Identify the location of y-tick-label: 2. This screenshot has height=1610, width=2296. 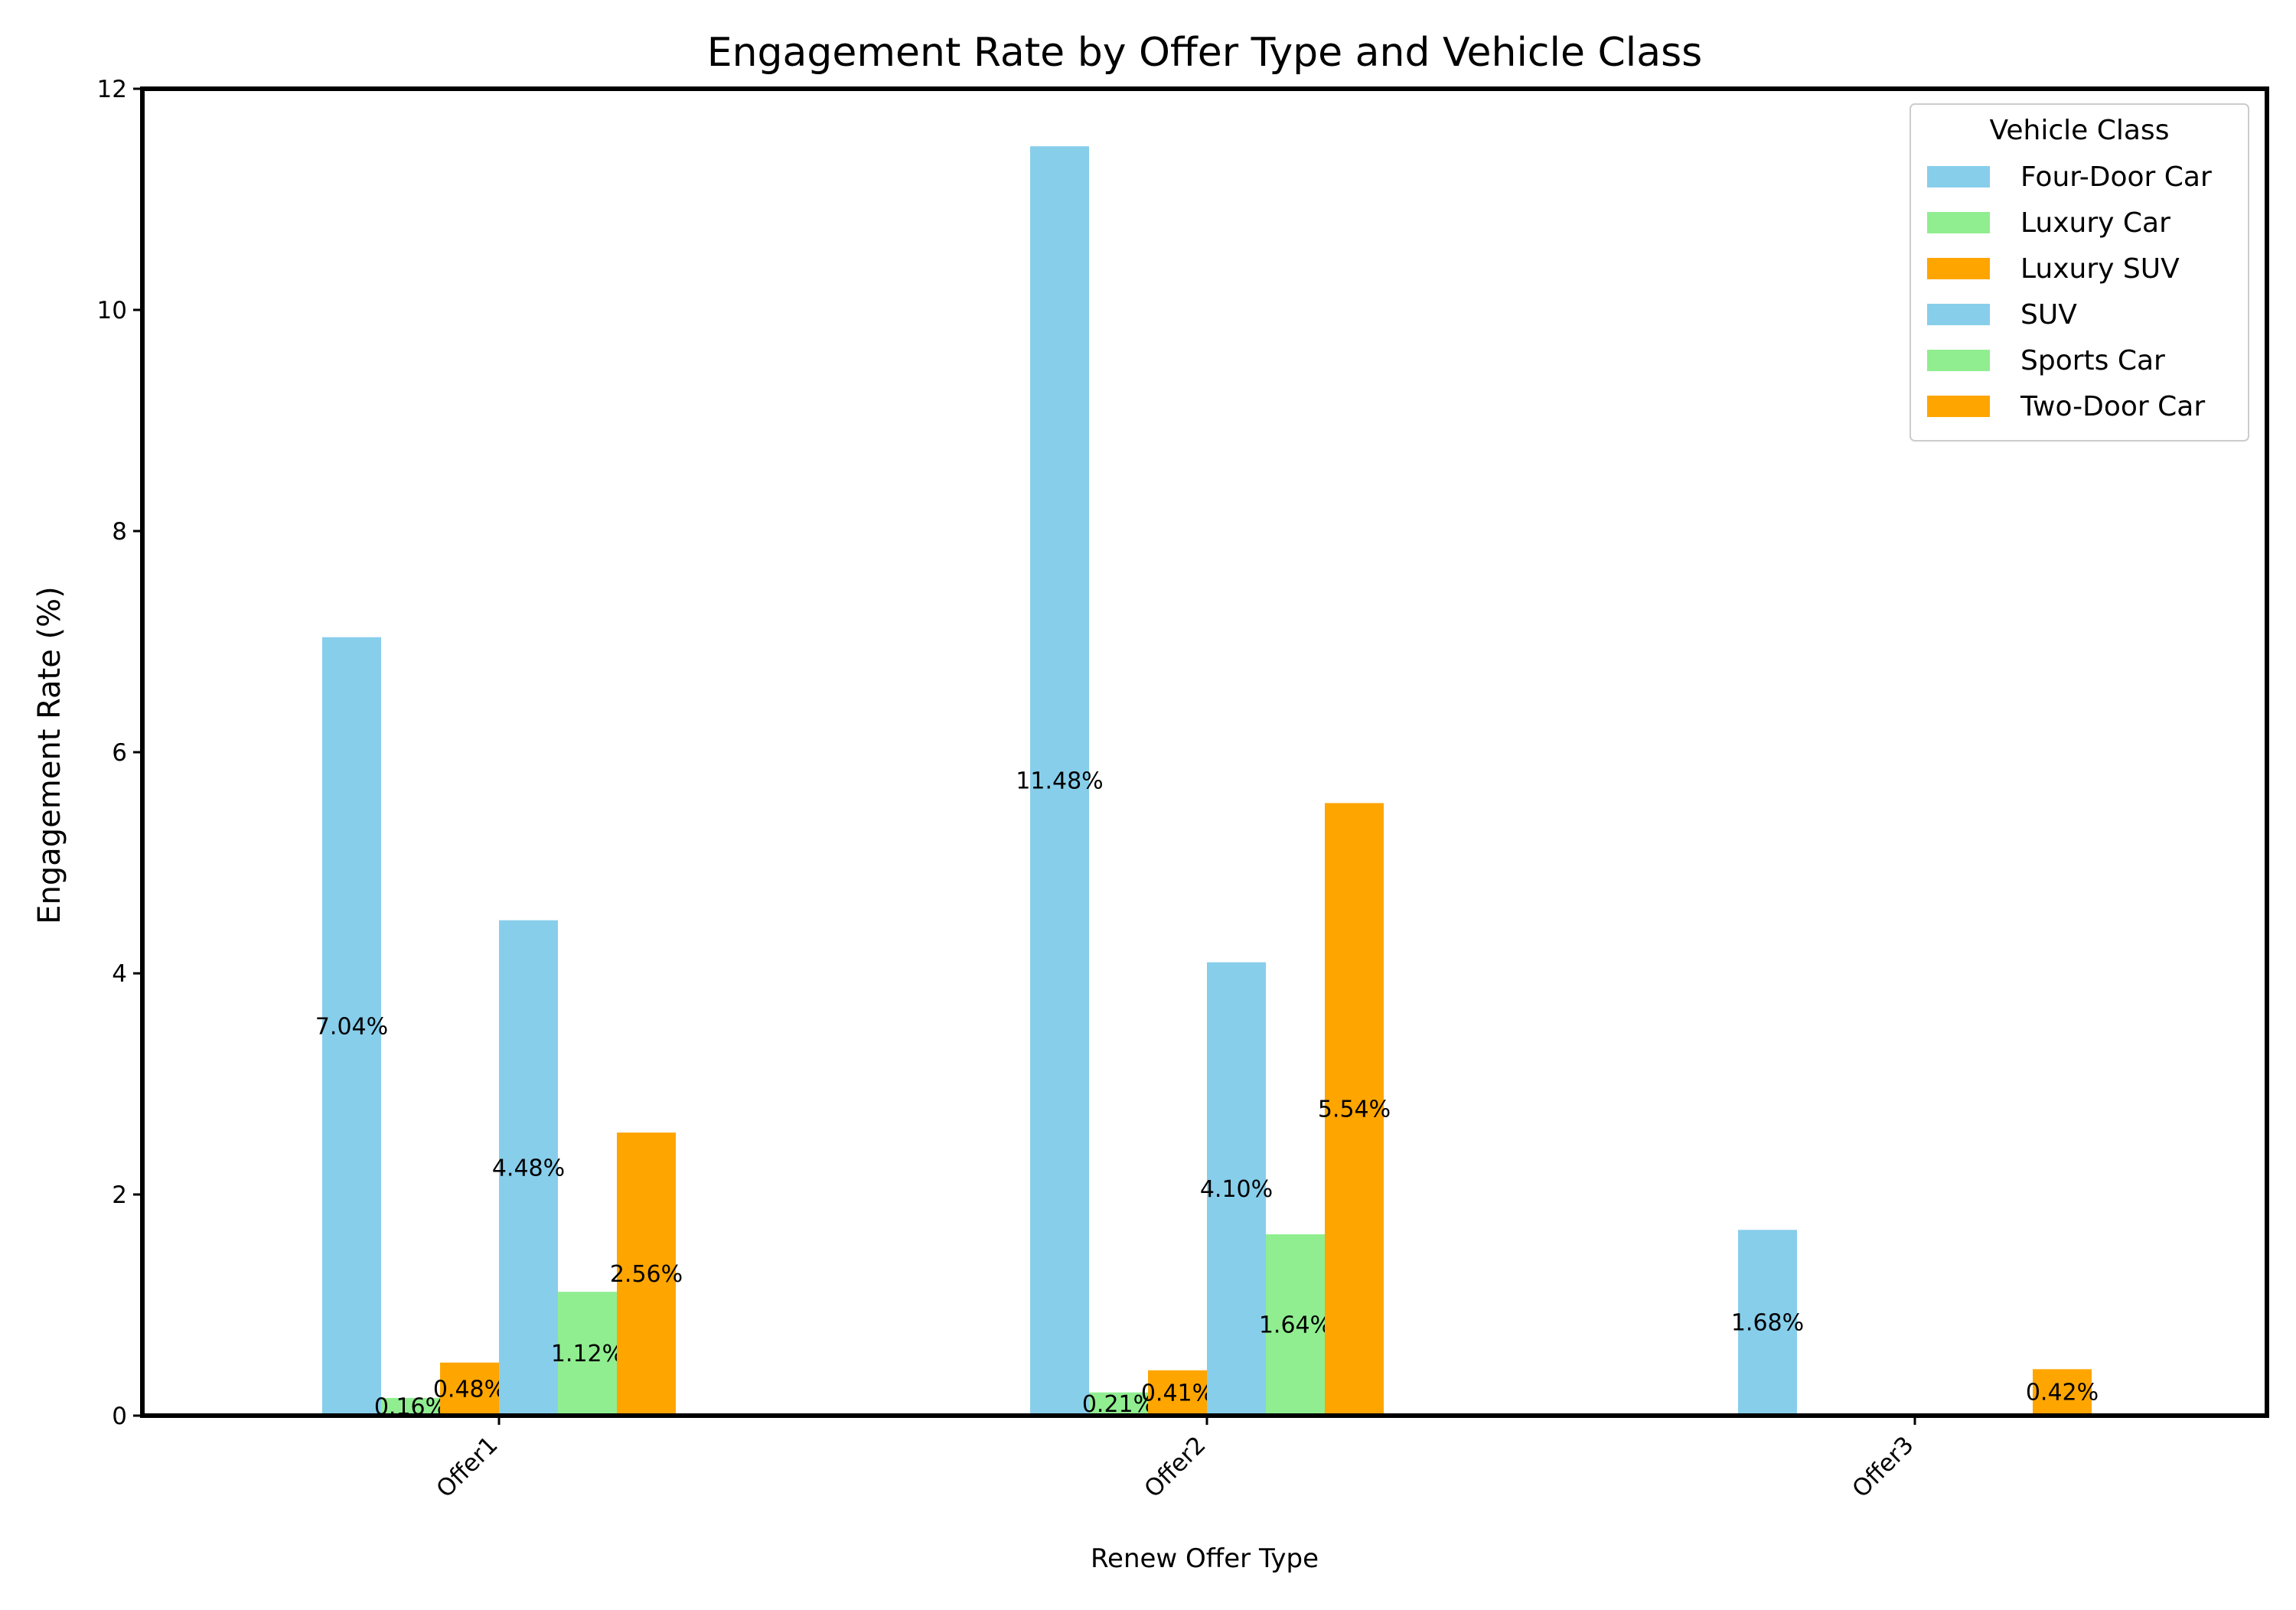
(119, 1195).